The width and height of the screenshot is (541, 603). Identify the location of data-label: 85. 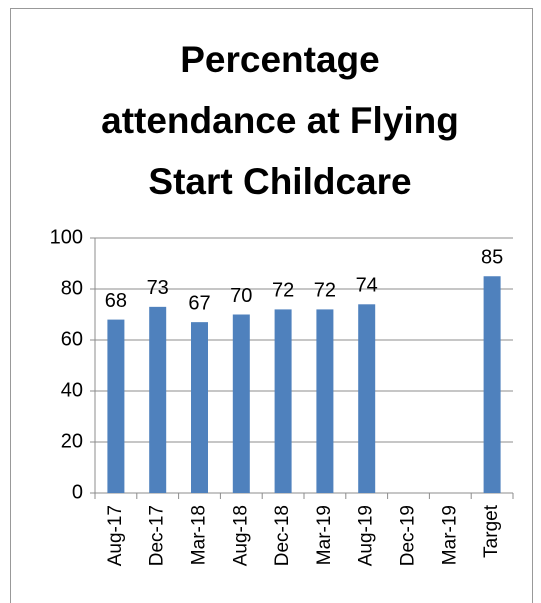
(492, 258).